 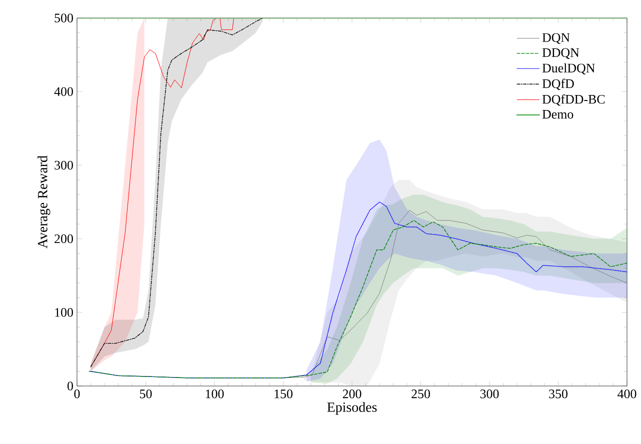 What do you see at coordinates (573, 100) in the screenshot?
I see `legend-label: DQfDD-BC` at bounding box center [573, 100].